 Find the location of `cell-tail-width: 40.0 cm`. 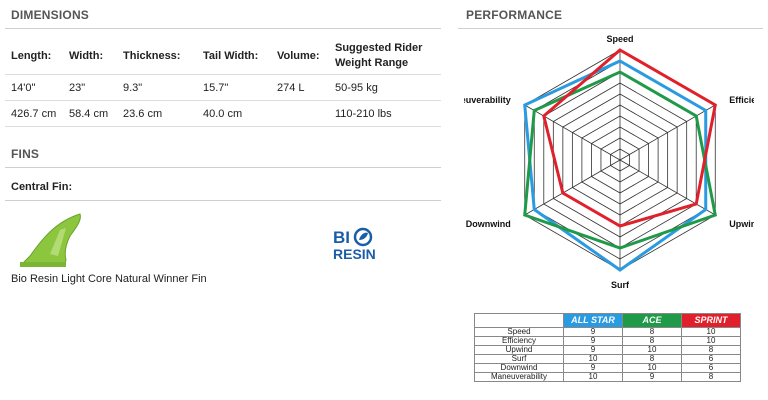

cell-tail-width: 40.0 cm is located at coordinates (234, 113).